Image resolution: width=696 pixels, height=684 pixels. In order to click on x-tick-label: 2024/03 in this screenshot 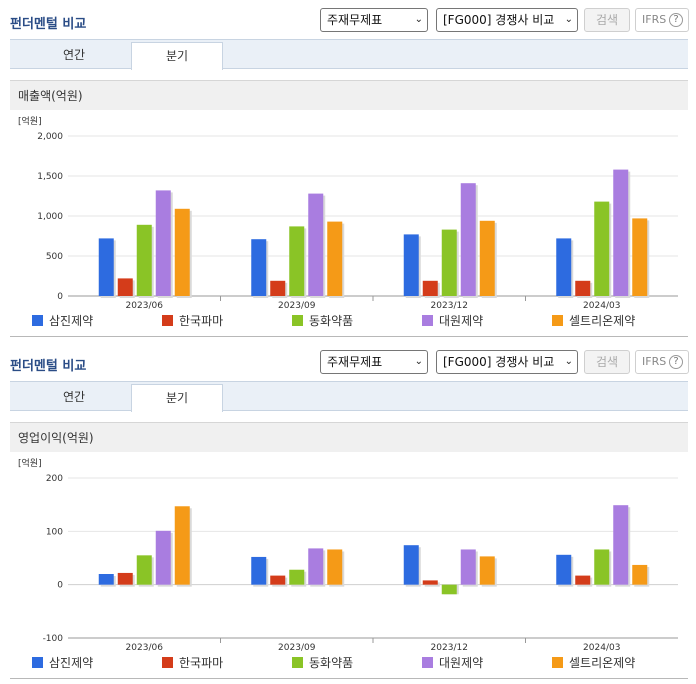, I will do `click(601, 305)`.